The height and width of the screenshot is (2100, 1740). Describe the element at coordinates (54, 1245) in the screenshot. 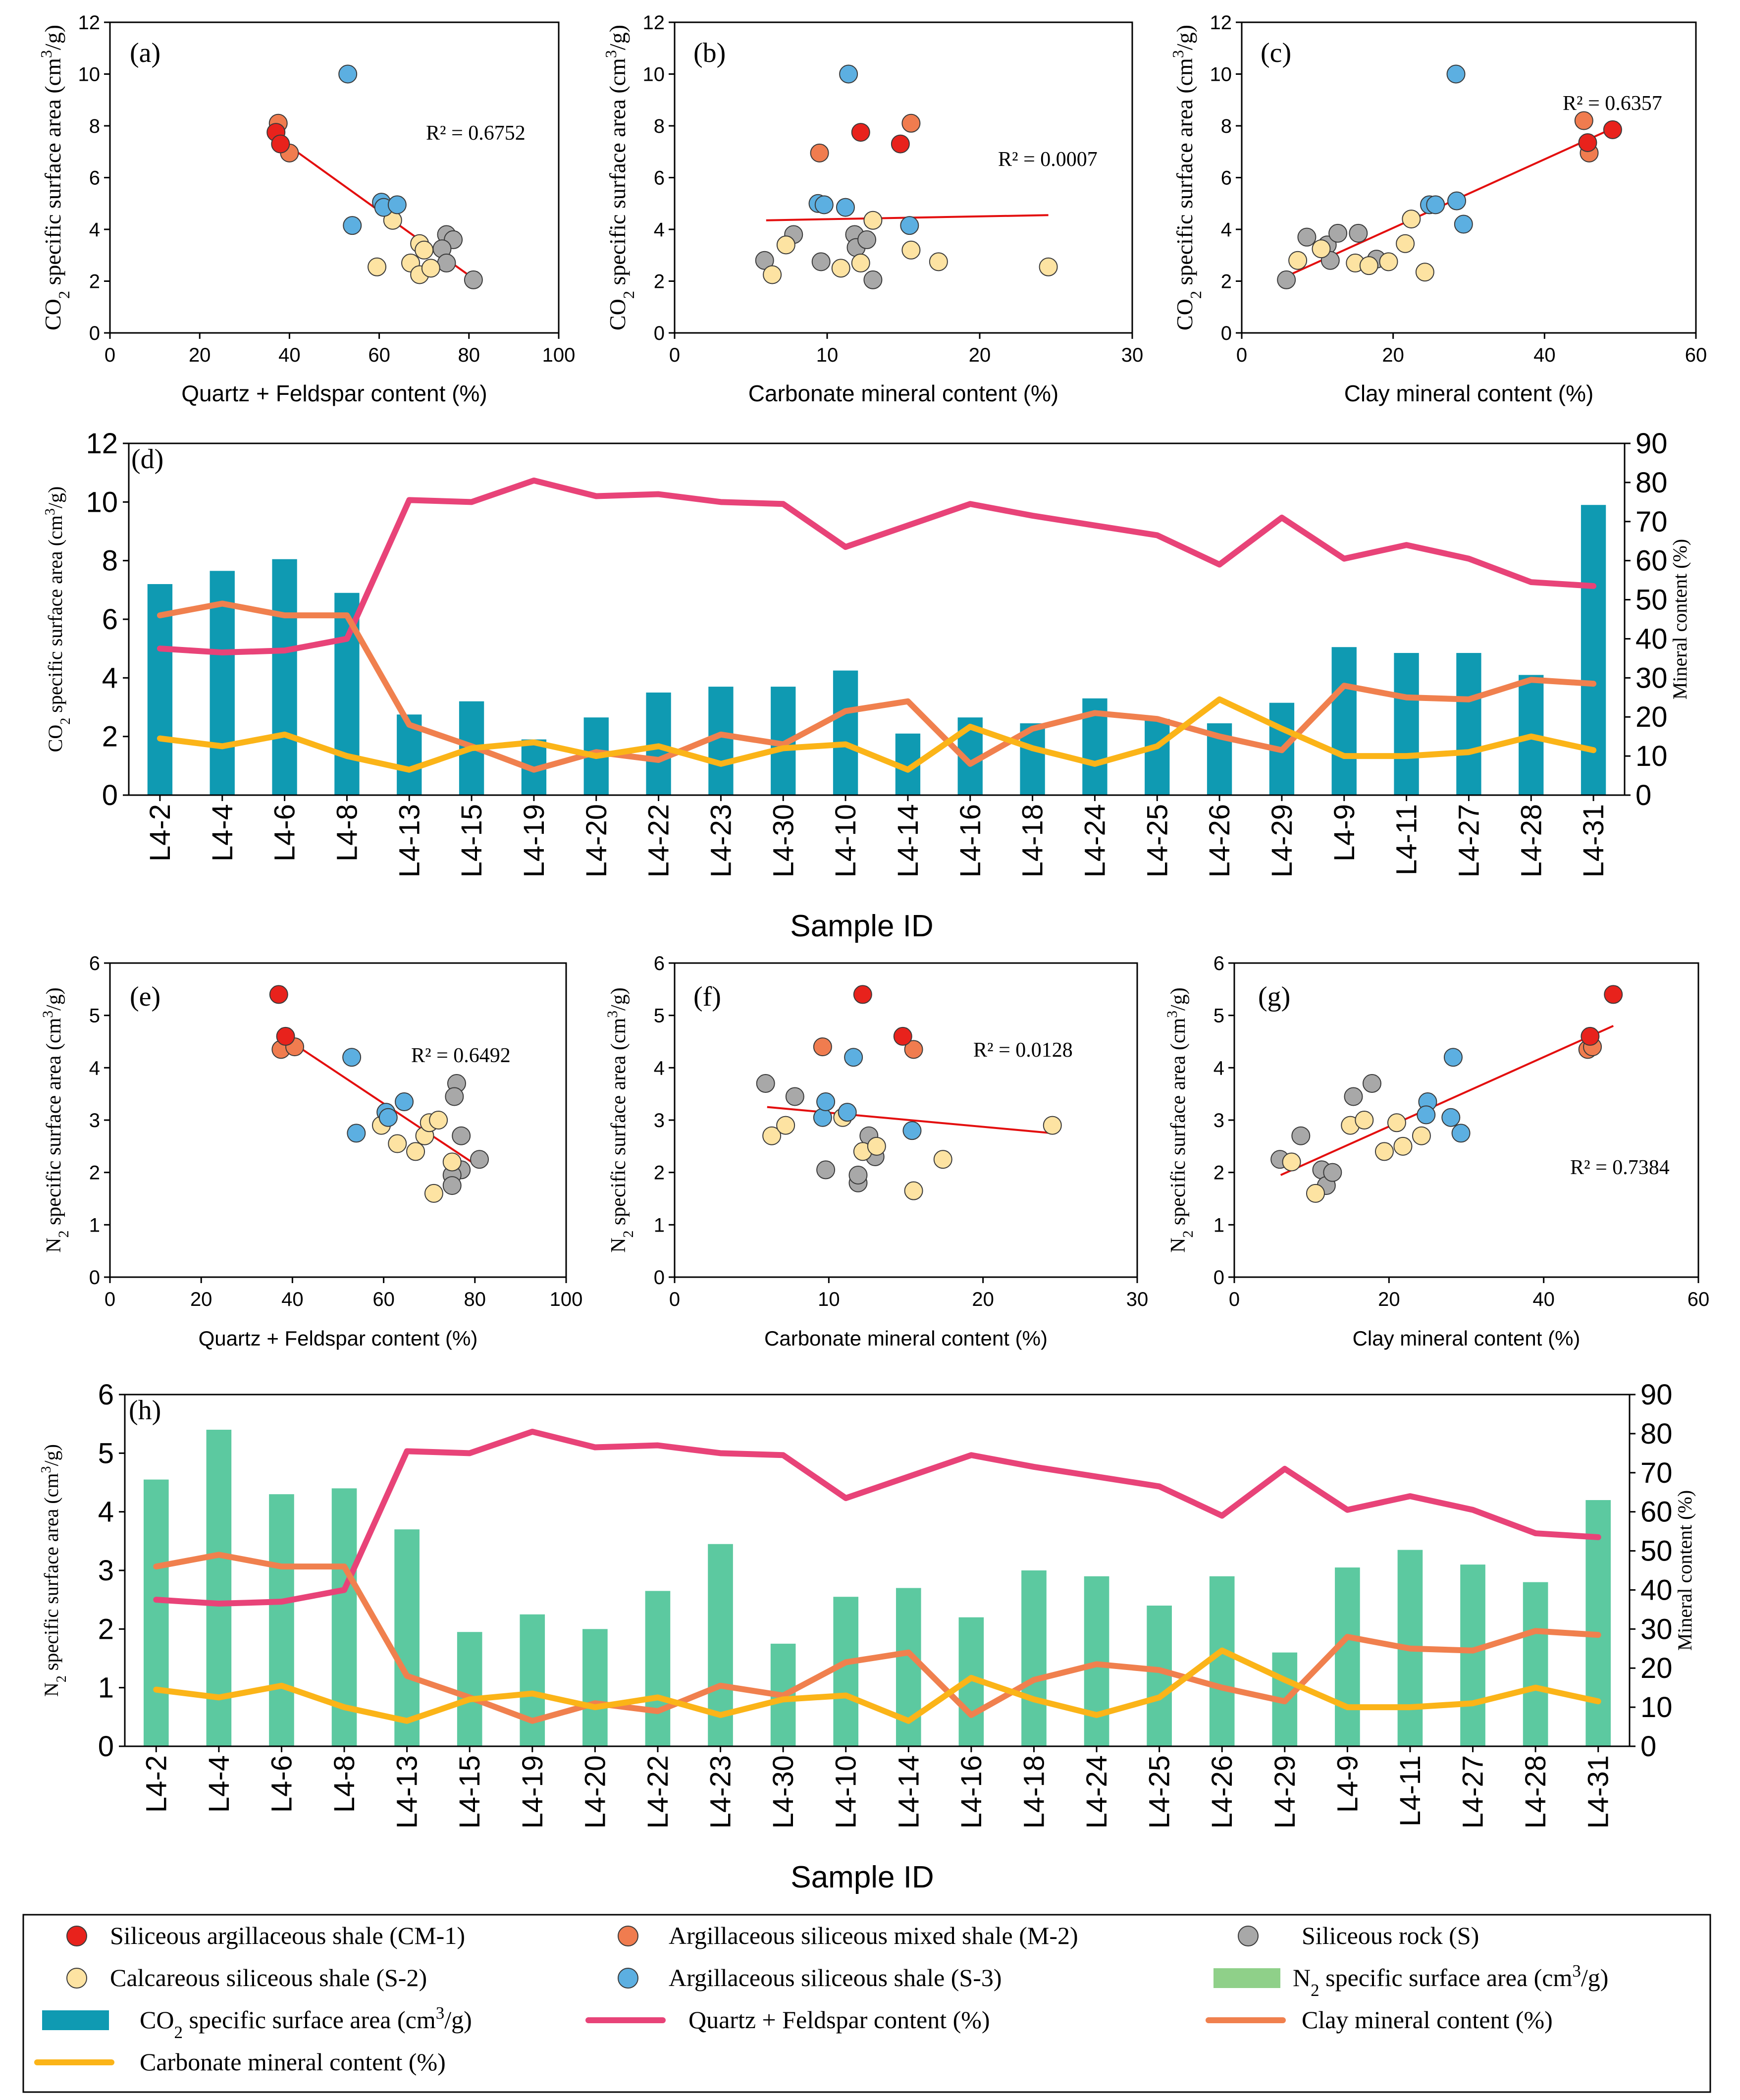

I see `ylabel-pre: N` at that location.